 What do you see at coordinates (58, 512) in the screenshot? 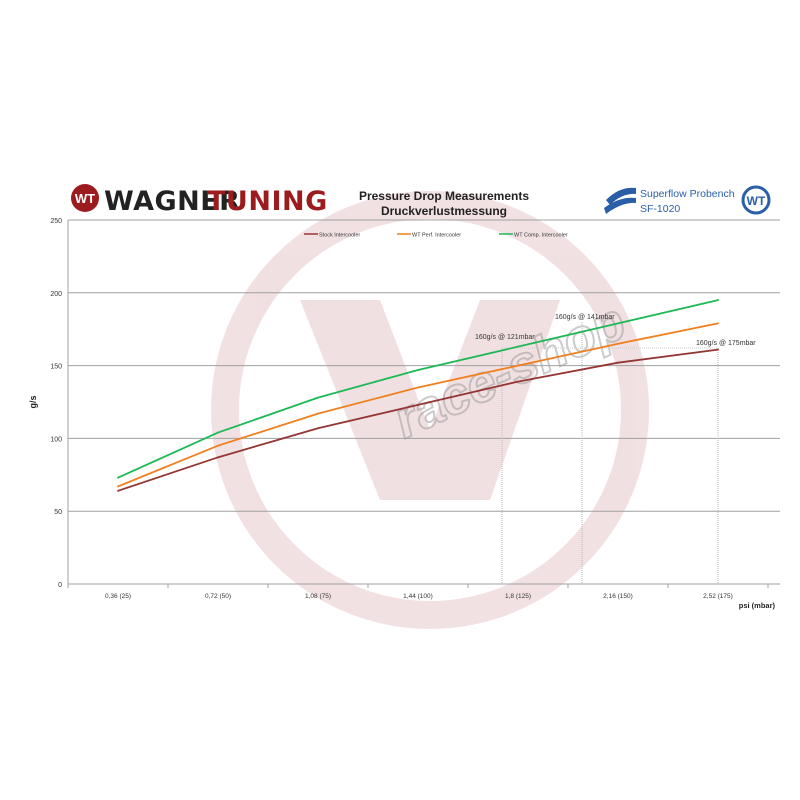
I see `y-tick-label: 50` at bounding box center [58, 512].